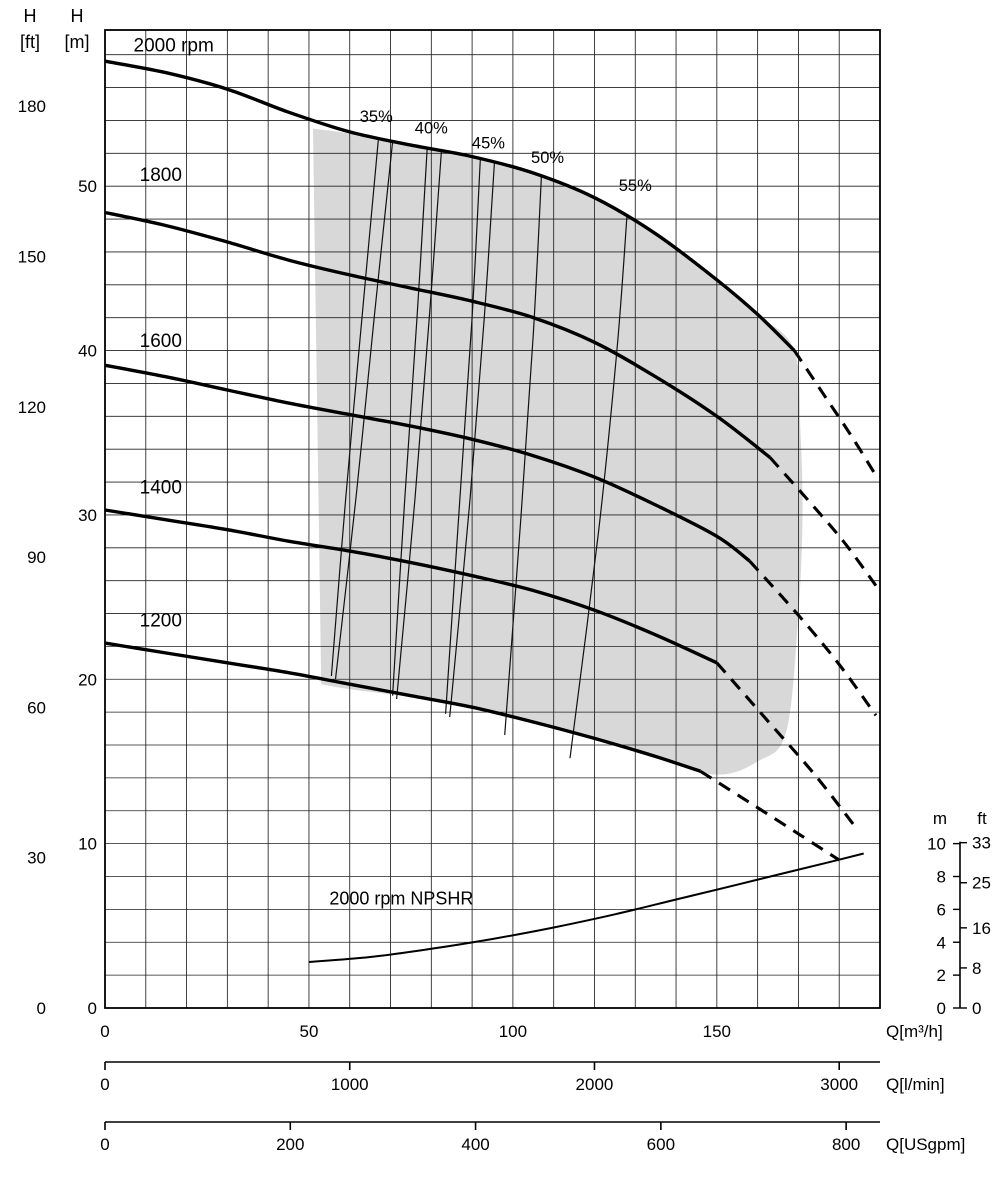  Describe the element at coordinates (940, 818) in the screenshot. I see `npshr-m-header: m` at that location.